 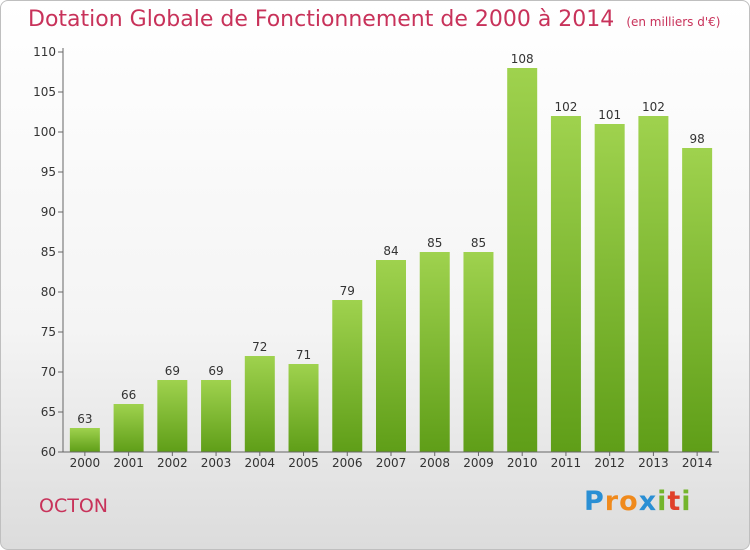 What do you see at coordinates (128, 463) in the screenshot?
I see `x-tick-label: 2001` at bounding box center [128, 463].